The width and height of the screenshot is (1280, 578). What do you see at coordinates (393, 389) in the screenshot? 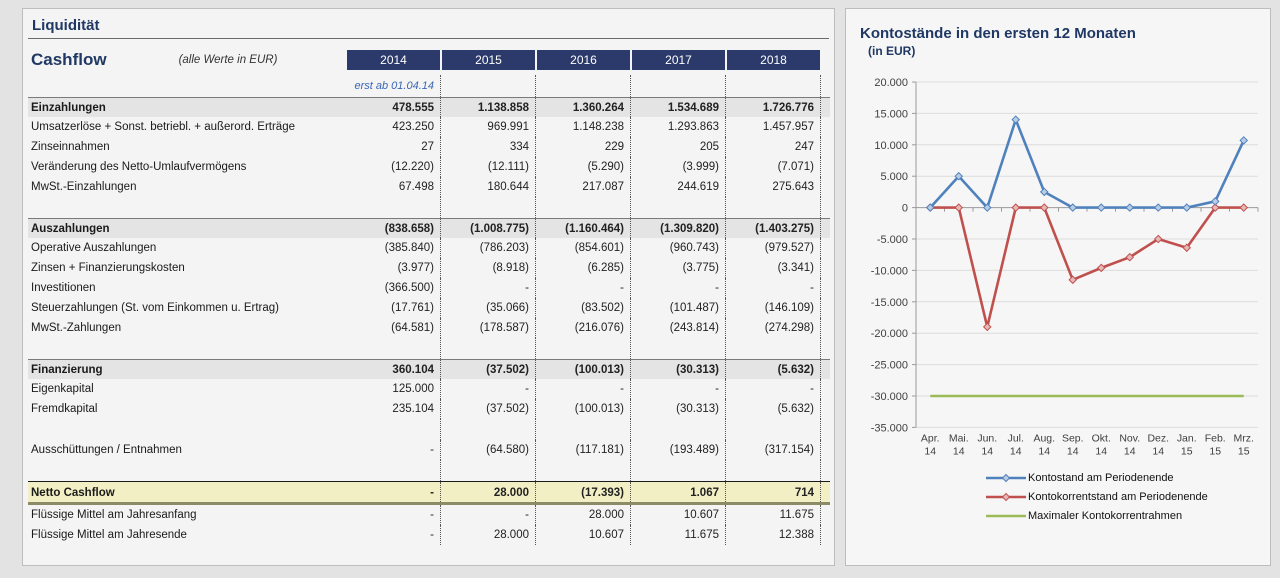
I see `cell-value: 125.000` at bounding box center [393, 389].